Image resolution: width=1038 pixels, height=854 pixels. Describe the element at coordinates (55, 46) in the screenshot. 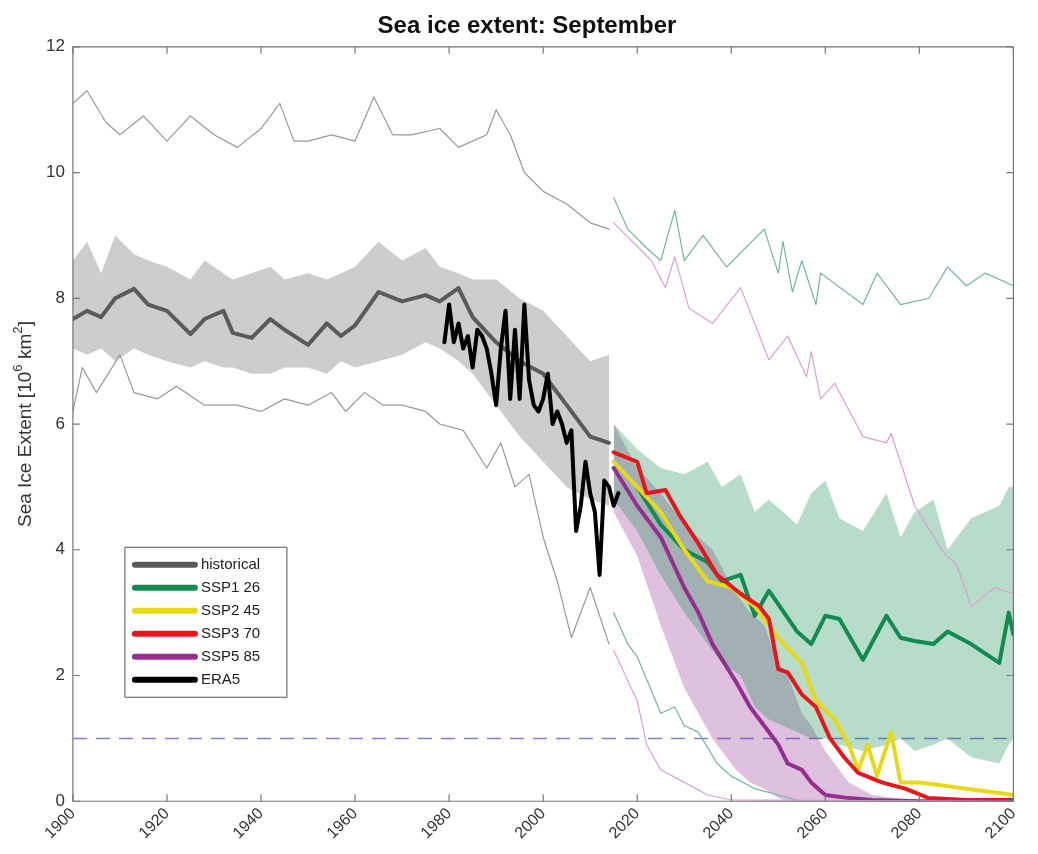

I see `y-tick-label: 12` at that location.